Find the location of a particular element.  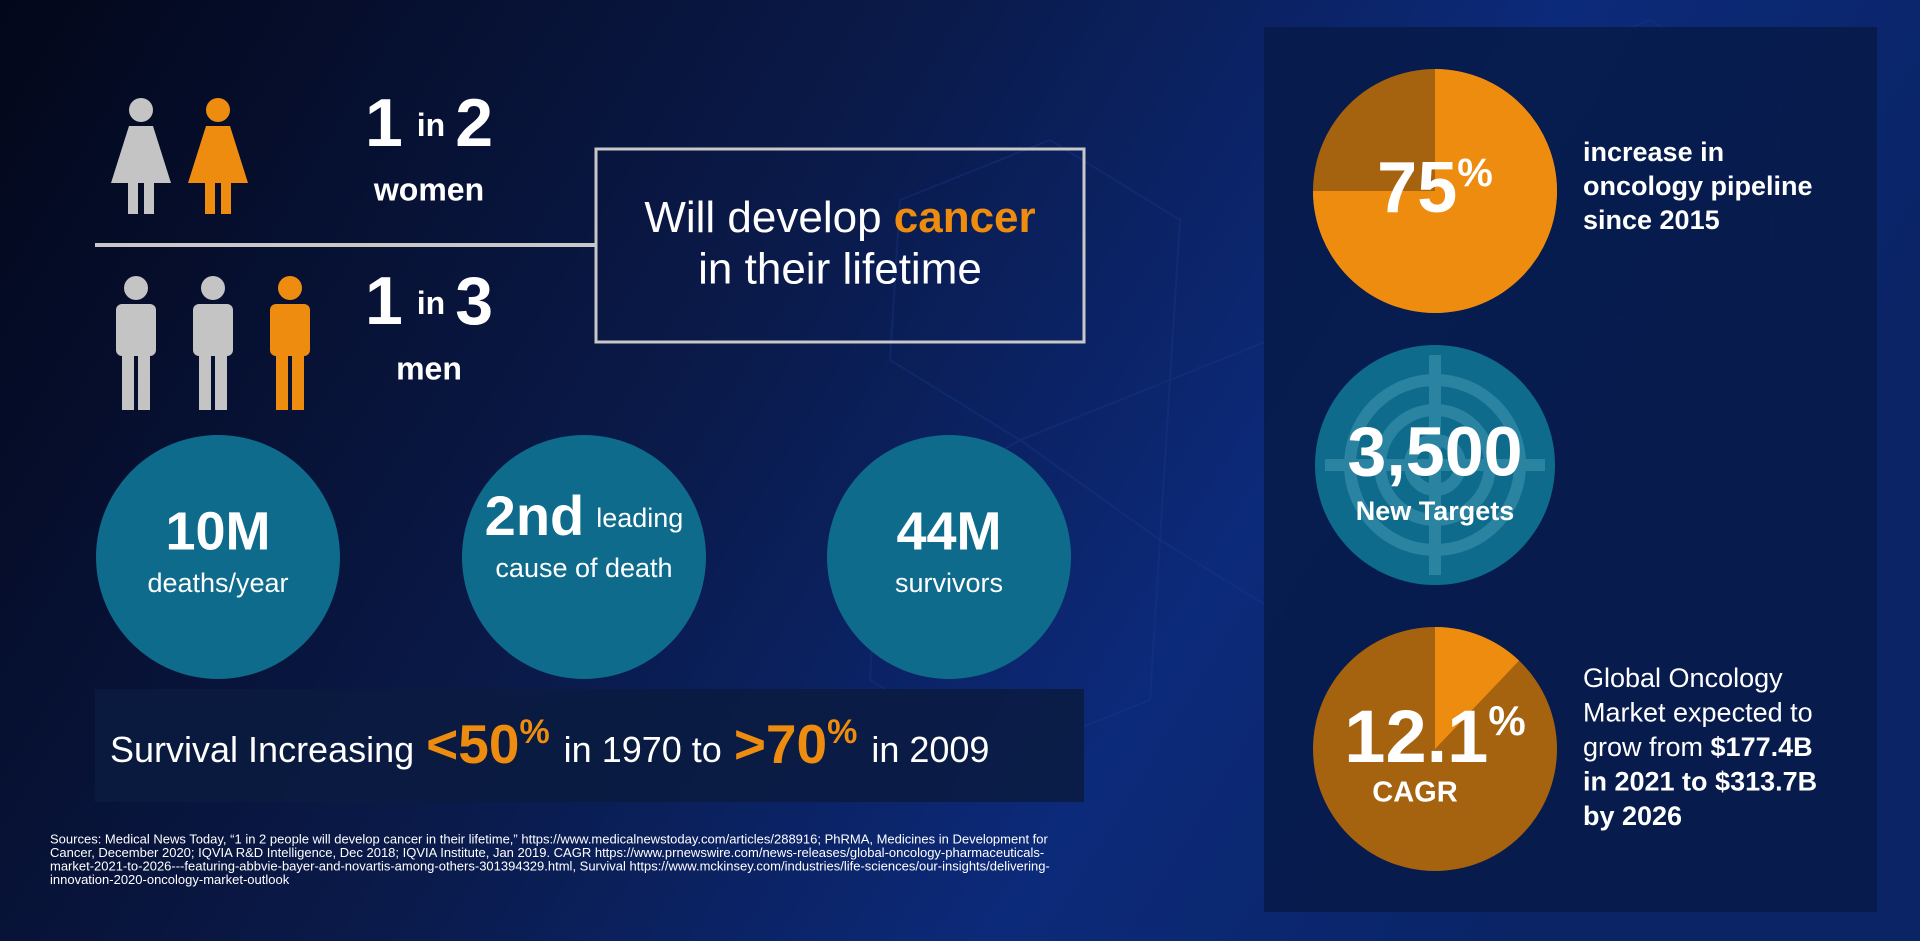

stat-caption: survivors is located at coordinates (949, 583).